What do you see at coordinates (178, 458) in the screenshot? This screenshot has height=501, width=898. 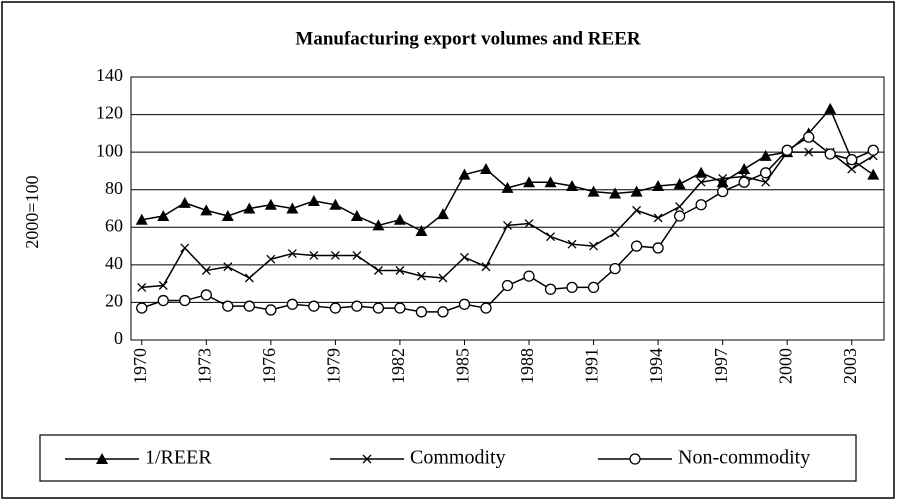 I see `legend-label: 1/REER` at bounding box center [178, 458].